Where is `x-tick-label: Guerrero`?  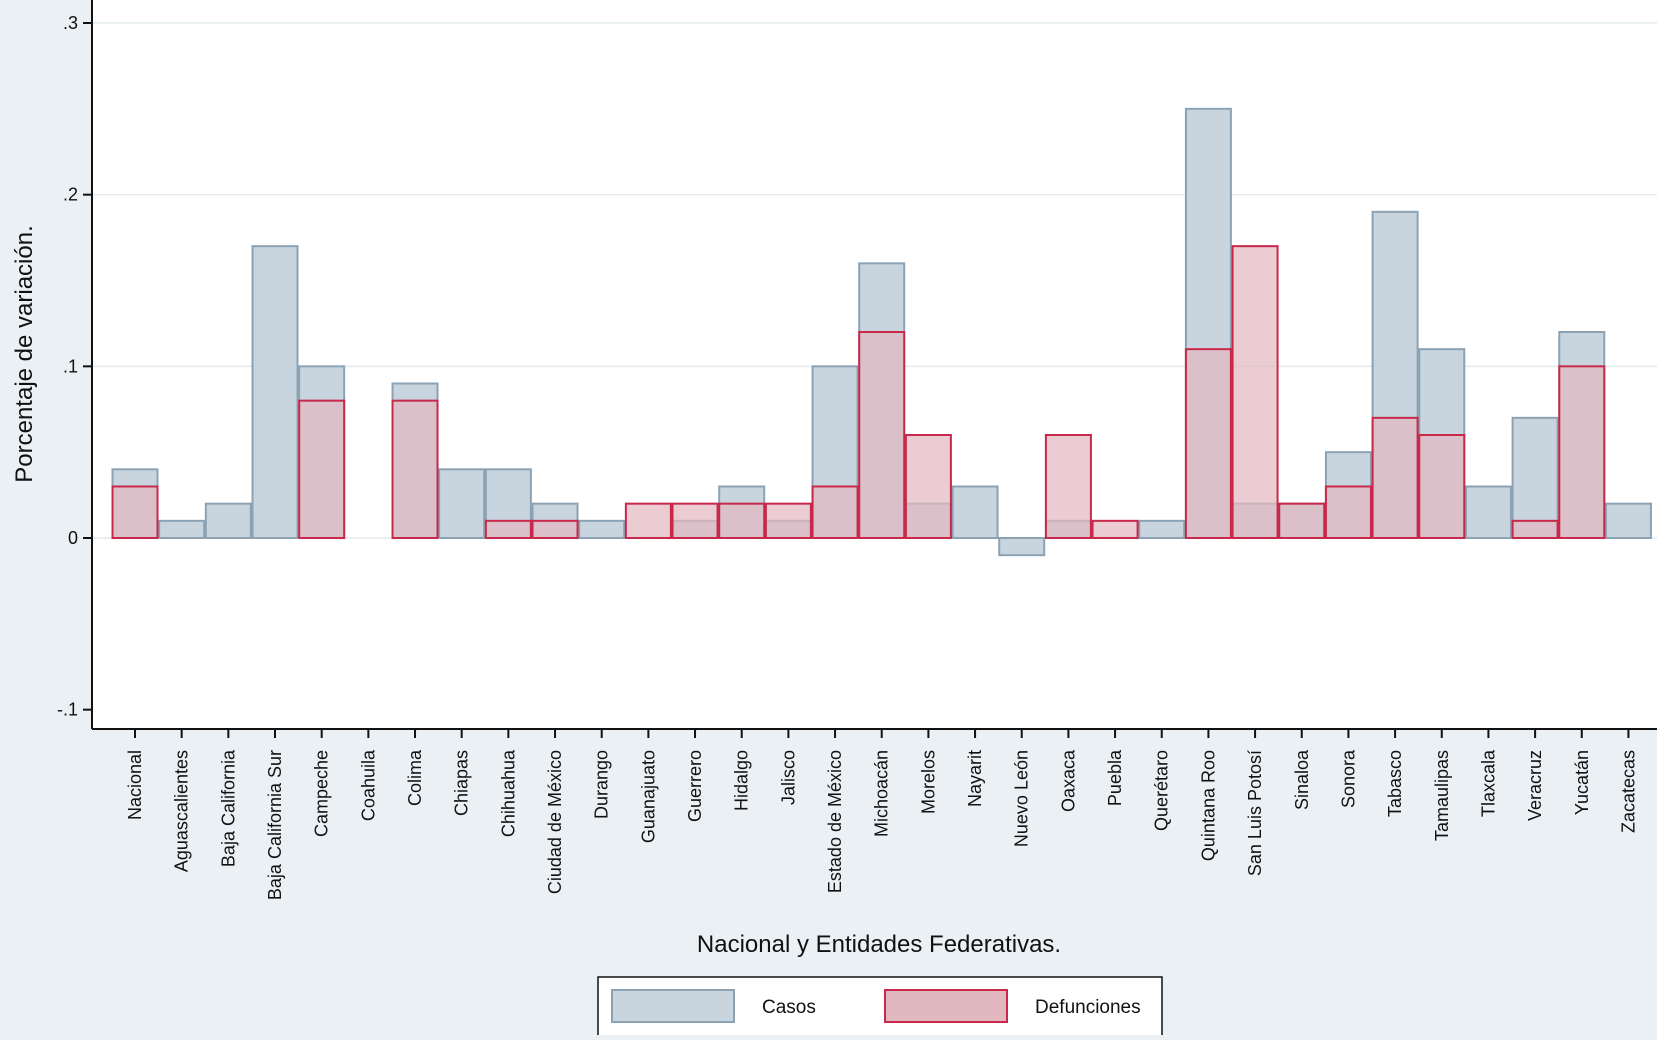
x-tick-label: Guerrero is located at coordinates (695, 786).